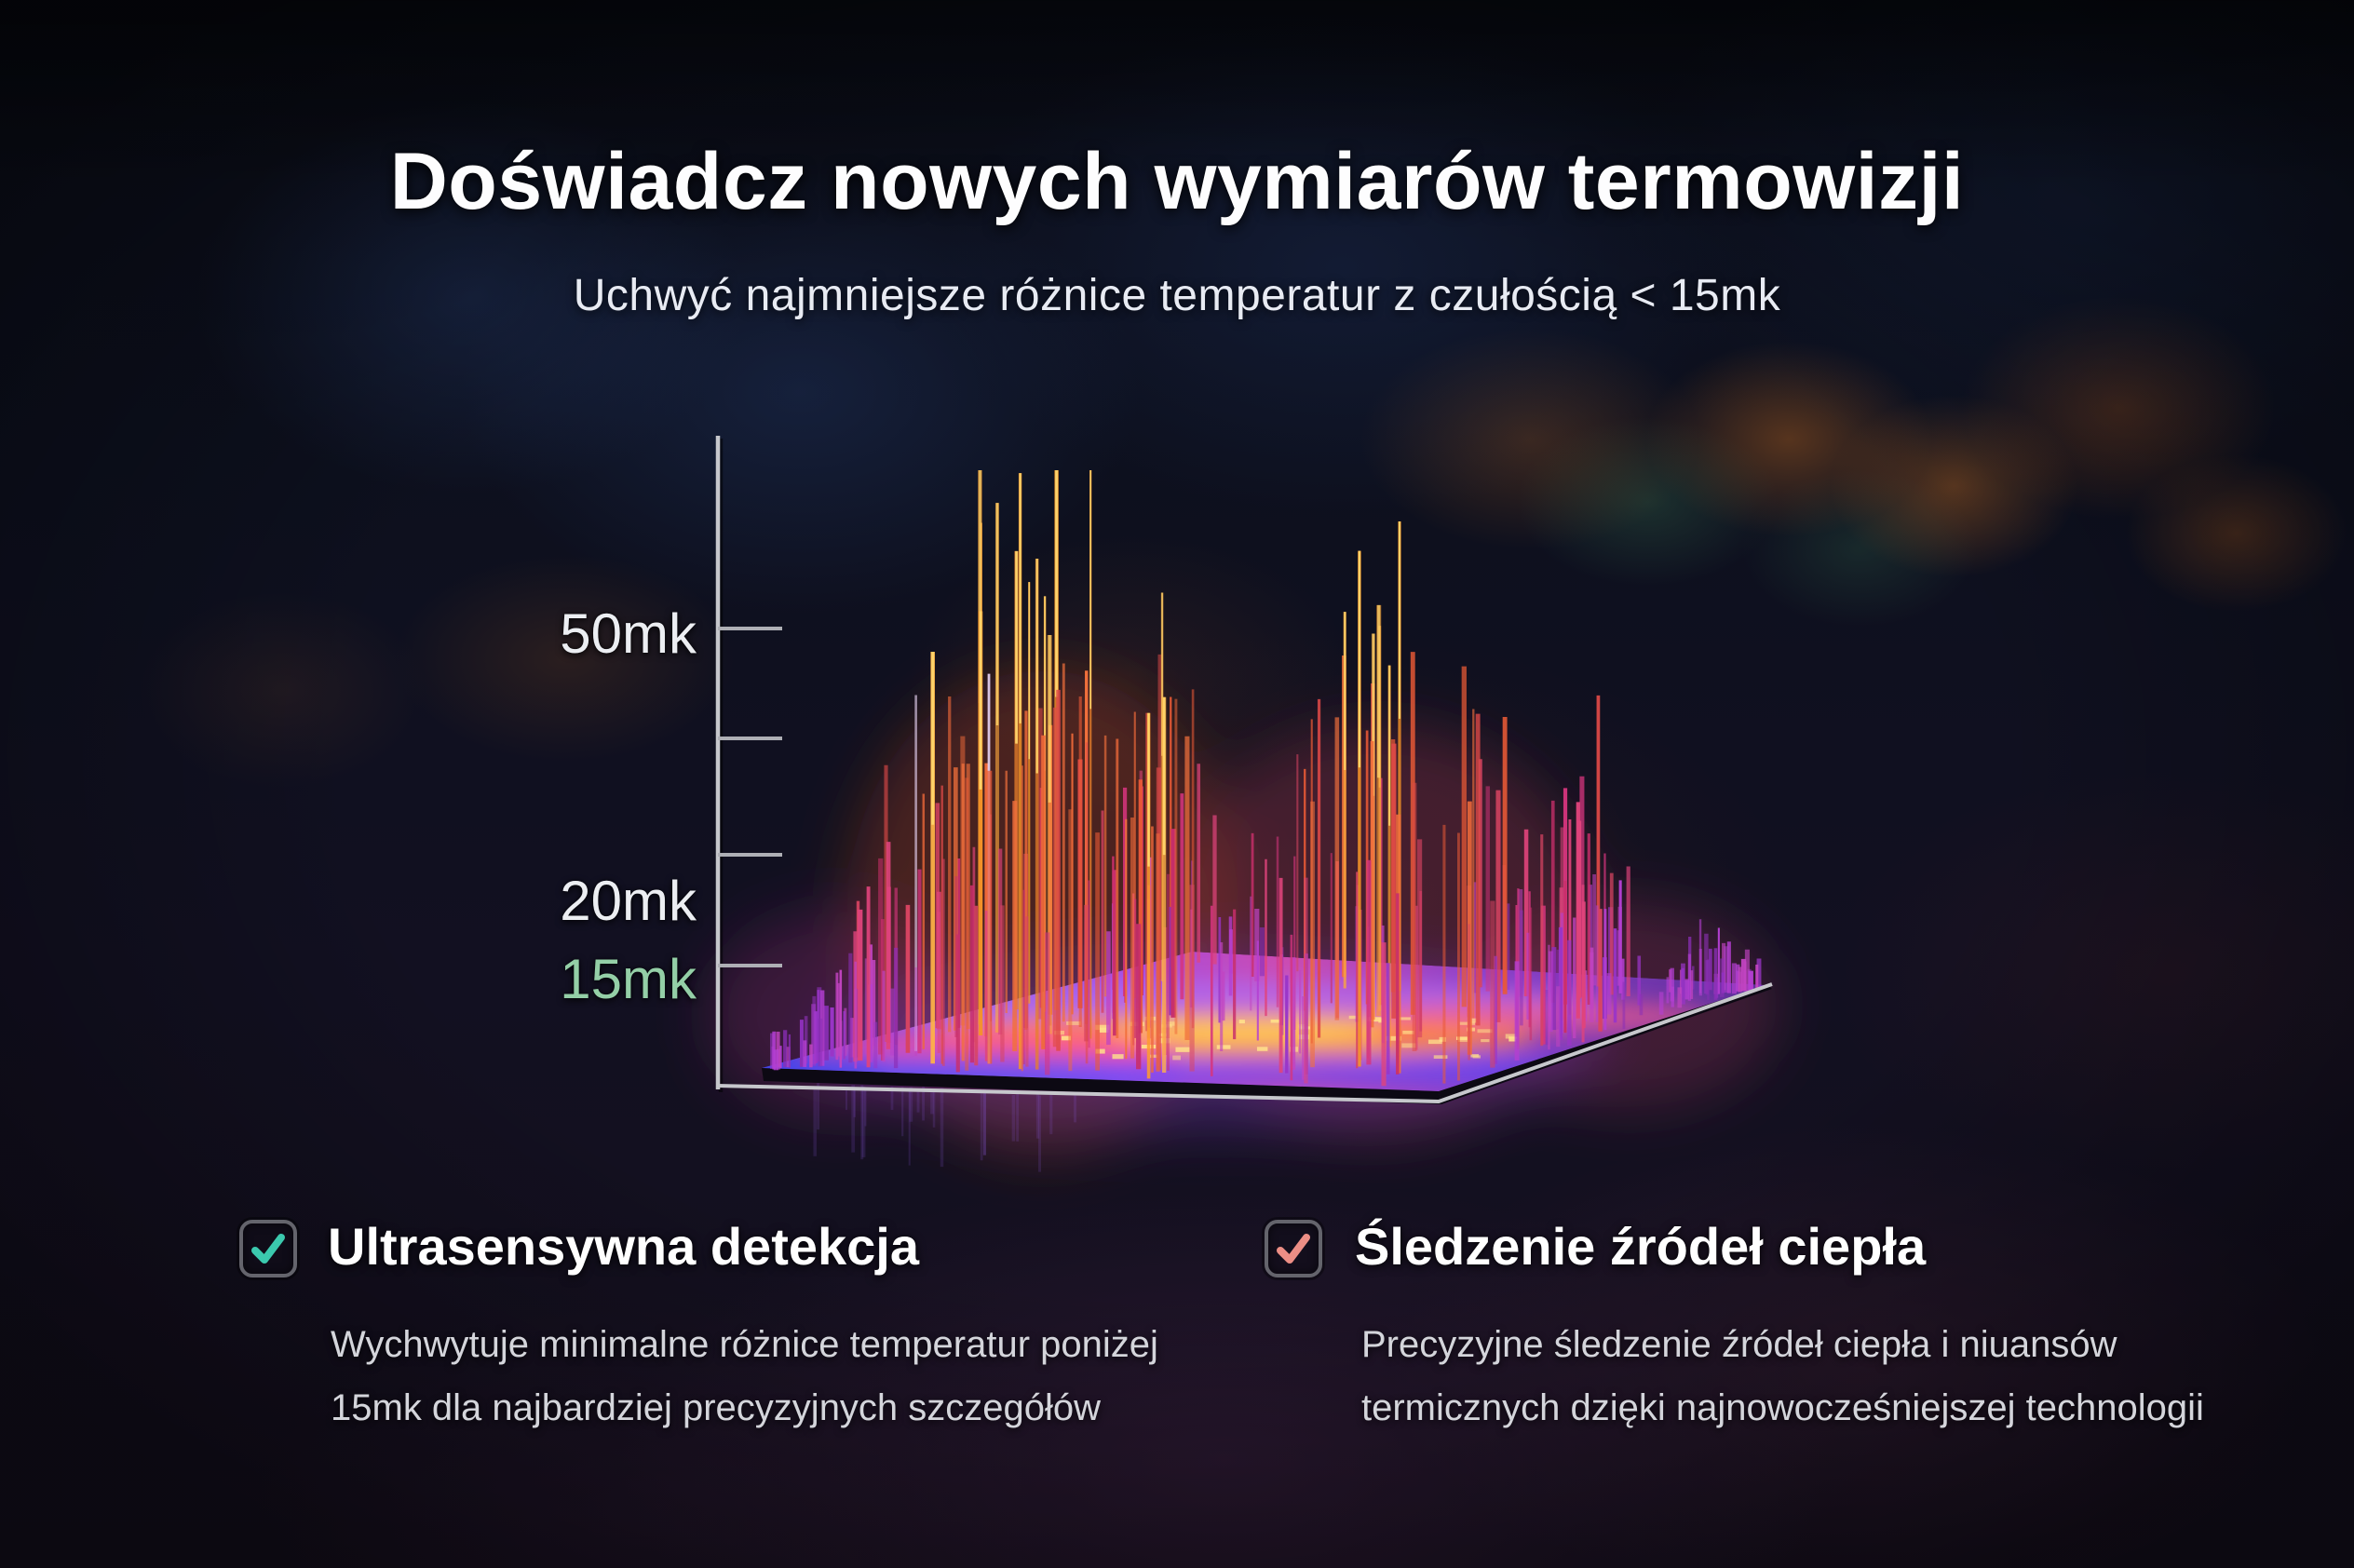 The height and width of the screenshot is (1568, 2354). I want to click on y-axis-label-15mk: 15mk, so click(628, 979).